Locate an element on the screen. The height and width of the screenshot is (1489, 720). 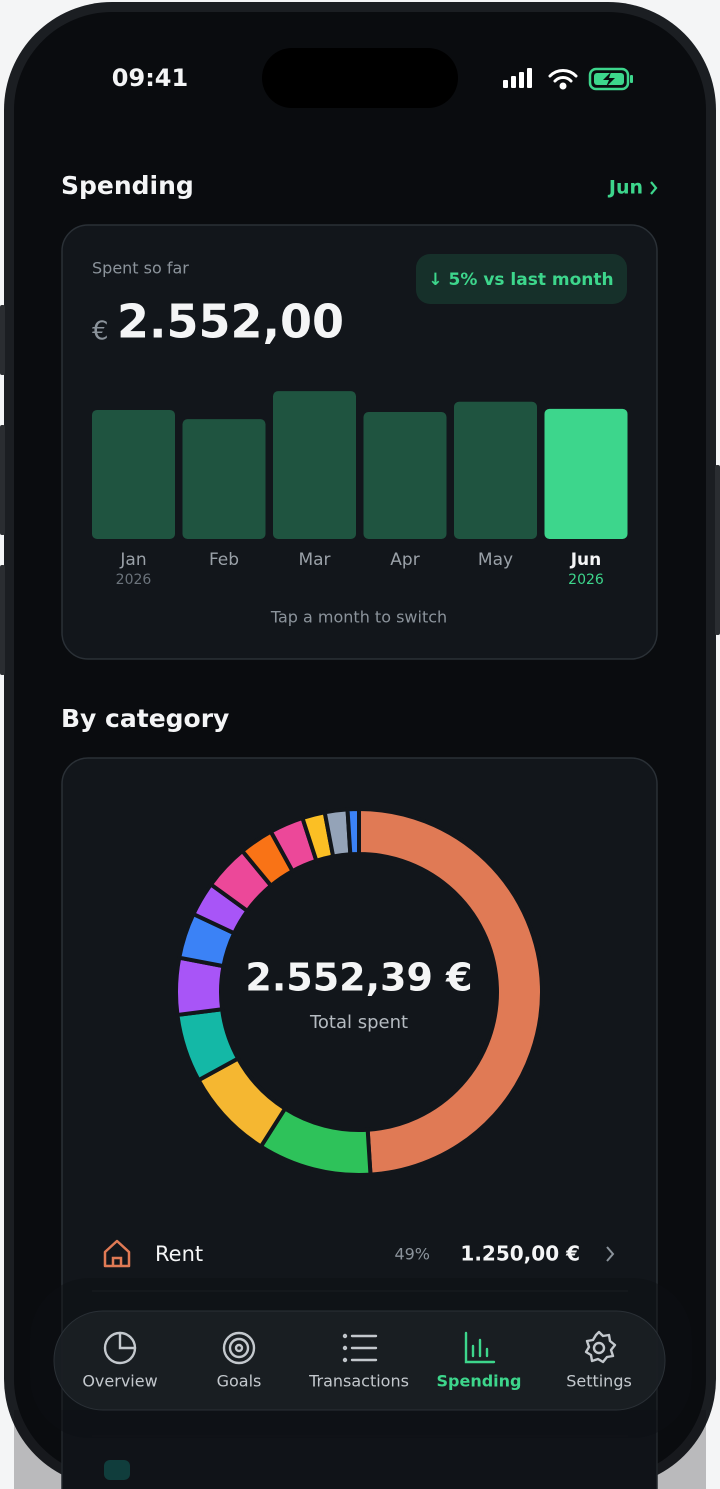
month-label: Feb is located at coordinates (224, 560).